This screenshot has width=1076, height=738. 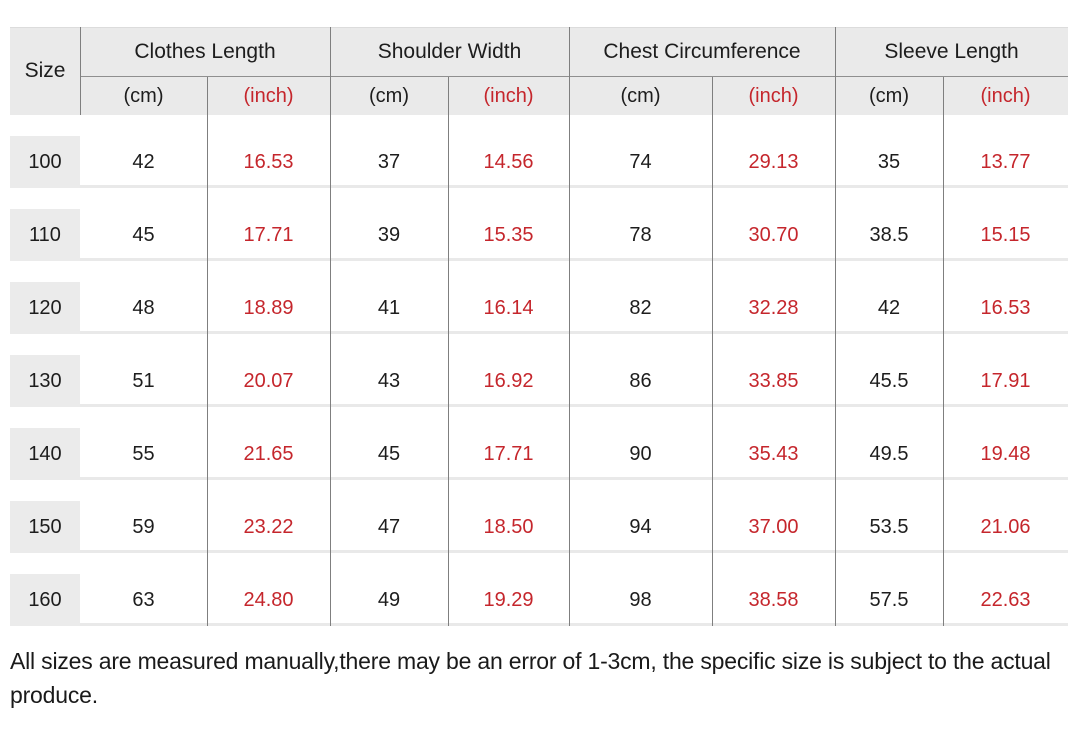 I want to click on header-shoulder-width: Shoulder Width, so click(x=449, y=51).